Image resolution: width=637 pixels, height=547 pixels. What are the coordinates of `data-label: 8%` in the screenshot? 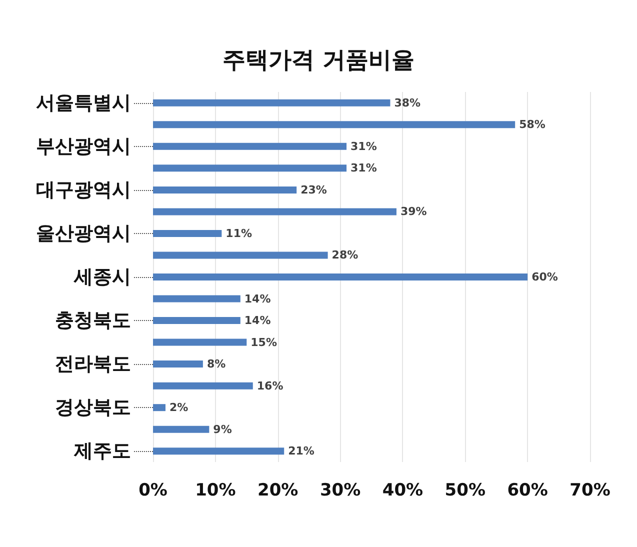 It's located at (216, 364).